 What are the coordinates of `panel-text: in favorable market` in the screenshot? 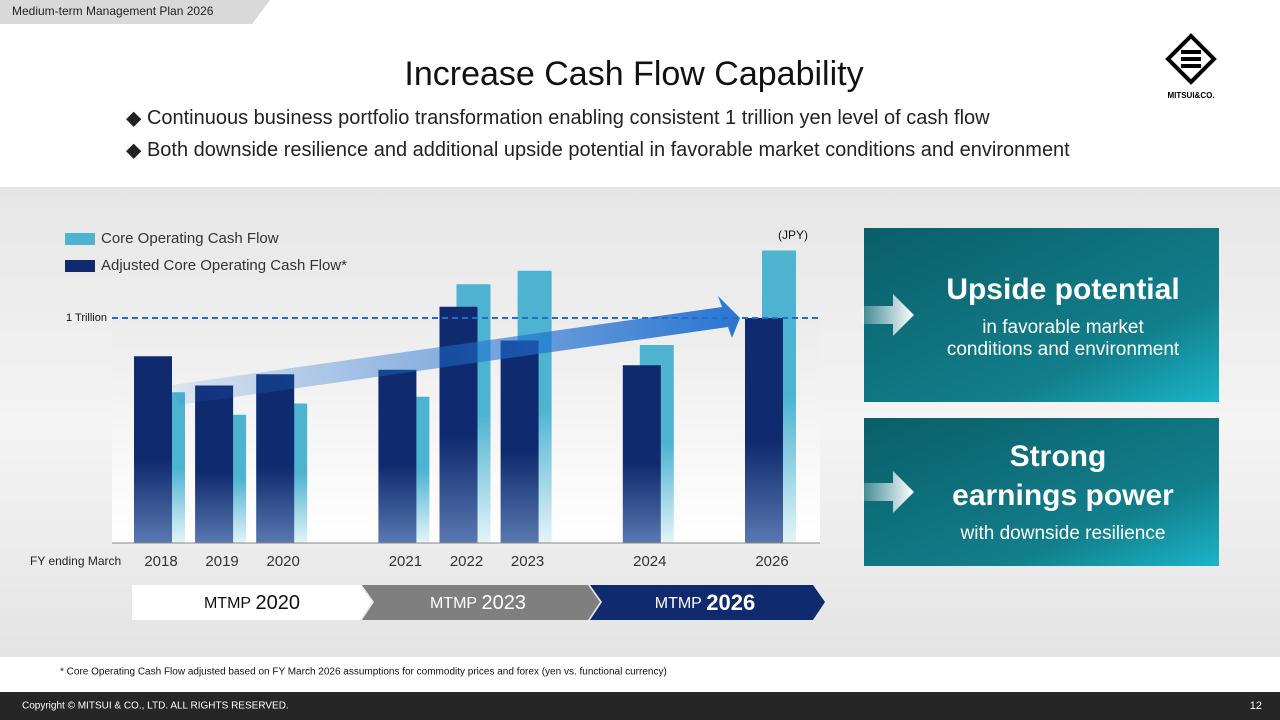 It's located at (1063, 327).